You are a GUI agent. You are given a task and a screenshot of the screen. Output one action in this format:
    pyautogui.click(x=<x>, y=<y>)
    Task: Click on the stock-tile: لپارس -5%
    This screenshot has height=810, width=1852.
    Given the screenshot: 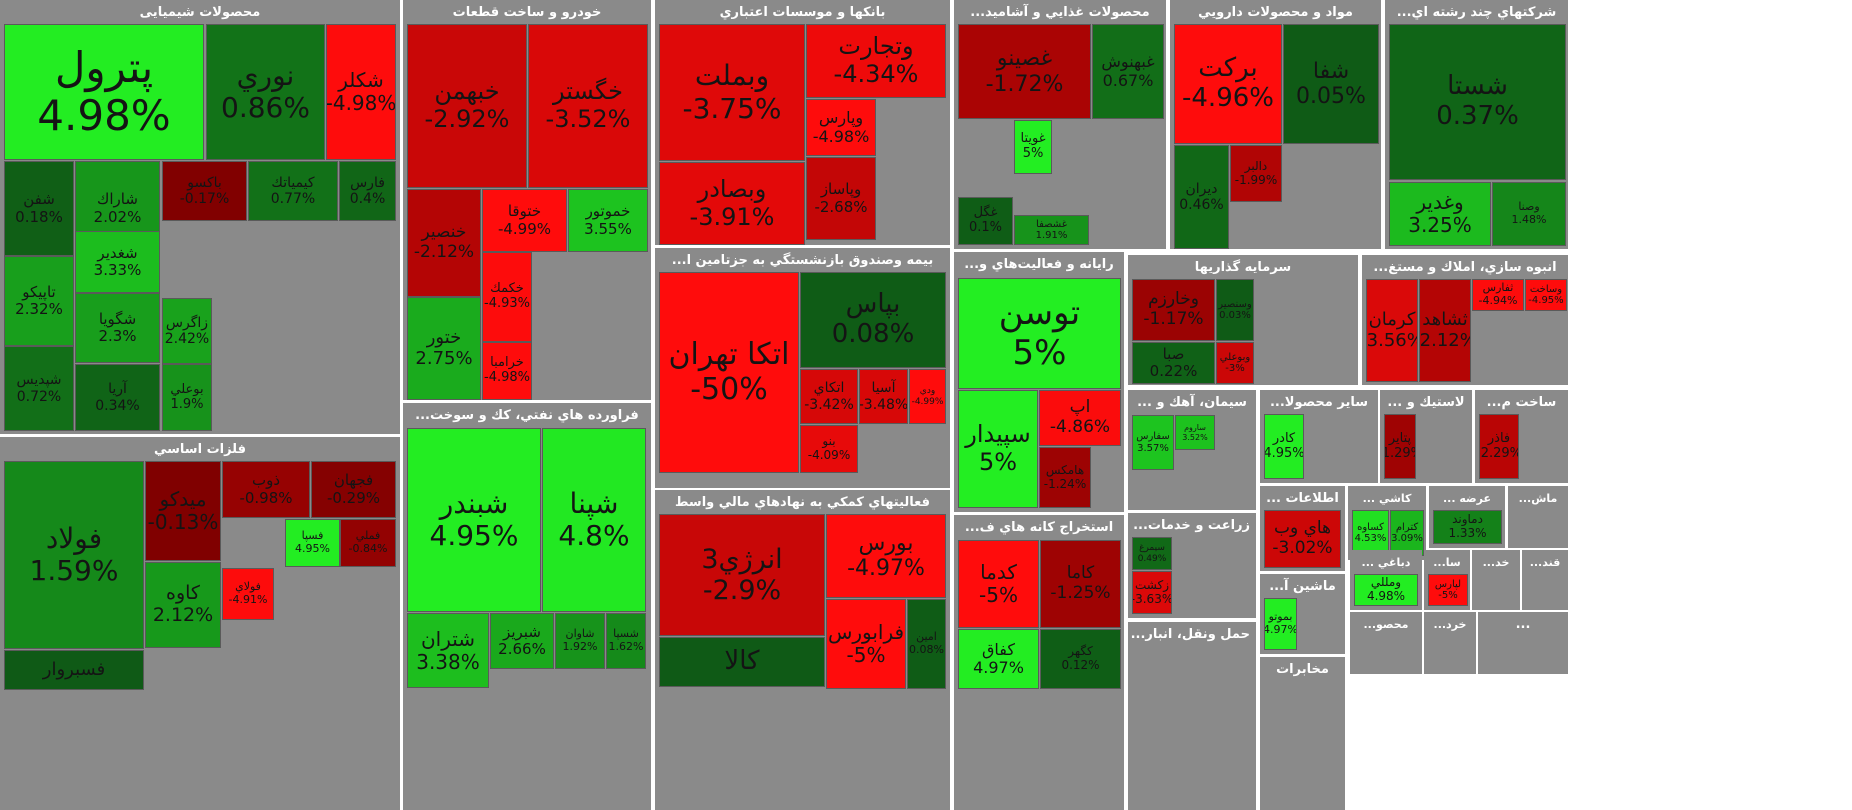 What is the action you would take?
    pyautogui.click(x=1448, y=590)
    